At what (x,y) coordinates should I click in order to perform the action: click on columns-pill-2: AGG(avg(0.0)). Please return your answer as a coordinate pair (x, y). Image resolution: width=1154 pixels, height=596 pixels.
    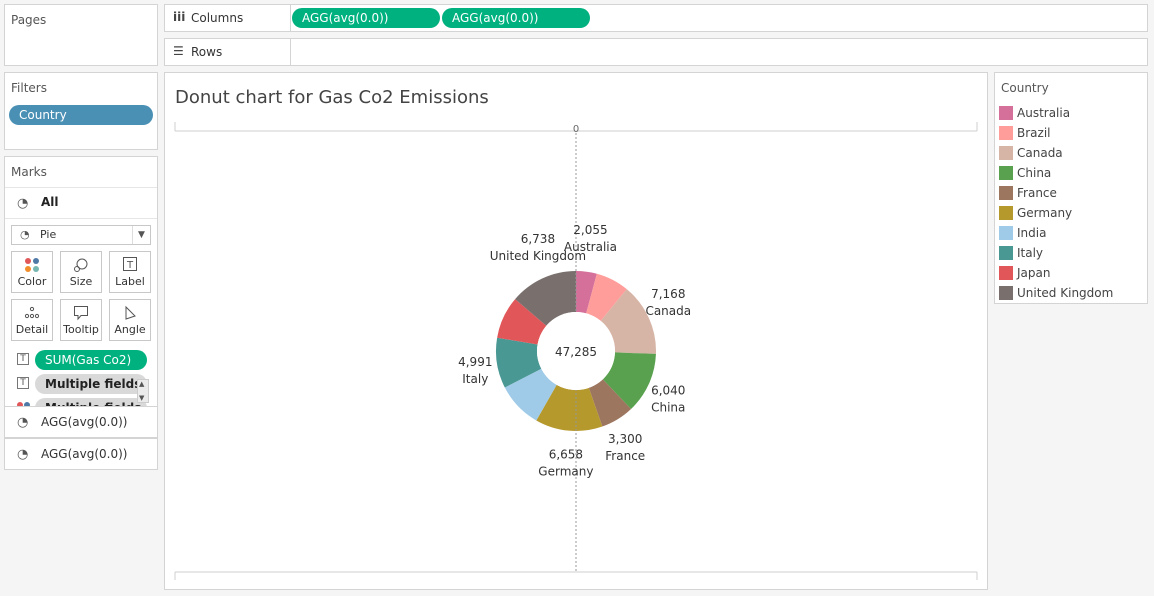
    Looking at the image, I should click on (516, 18).